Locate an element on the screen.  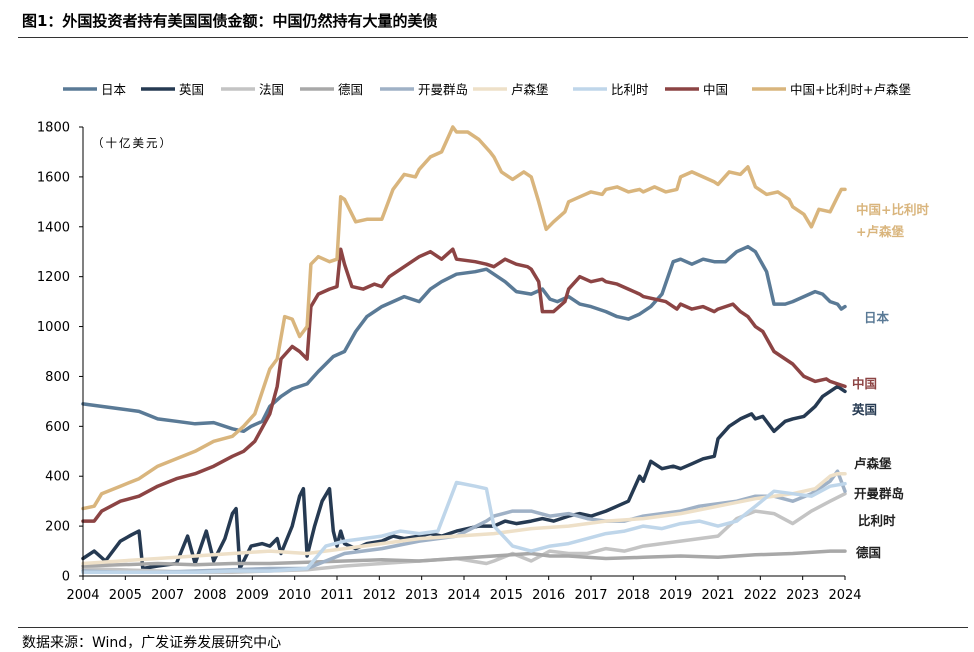
legend-label-中国: 中国 is located at coordinates (715, 89).